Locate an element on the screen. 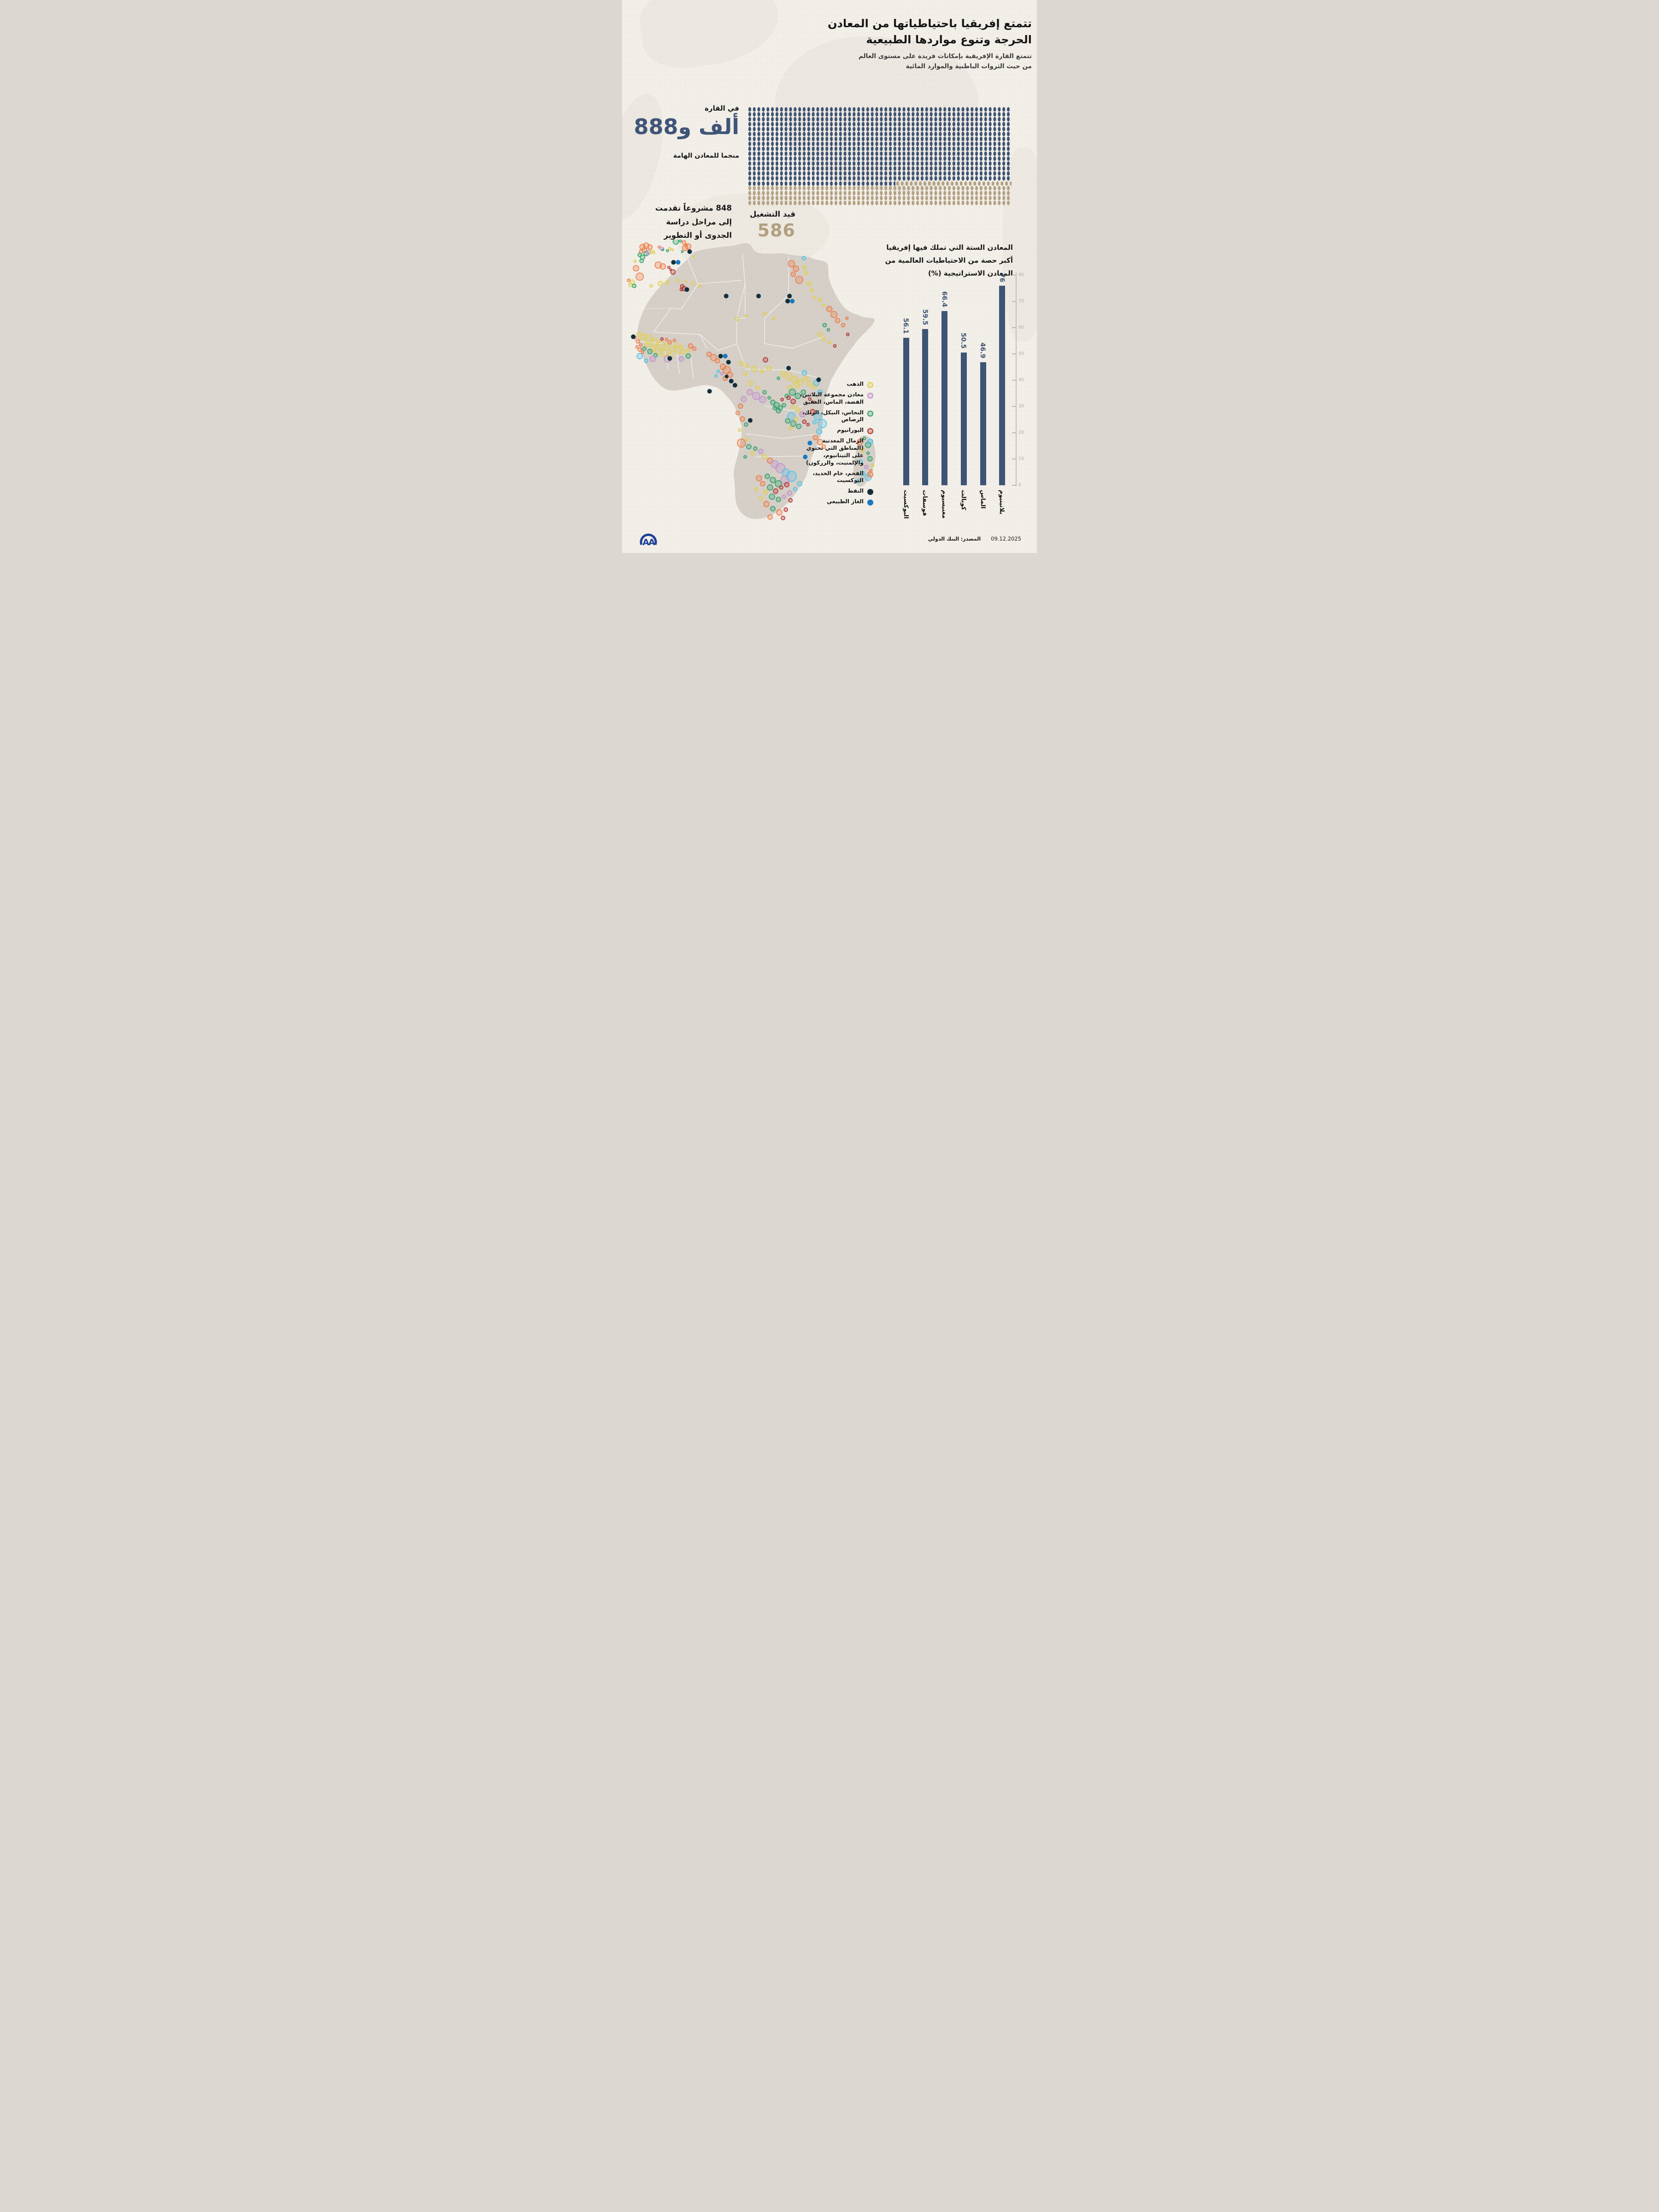 The image size is (1659, 2212). chart-title-line1: المعادن الستة التي تملك فيها إفريقيا is located at coordinates (949, 247).